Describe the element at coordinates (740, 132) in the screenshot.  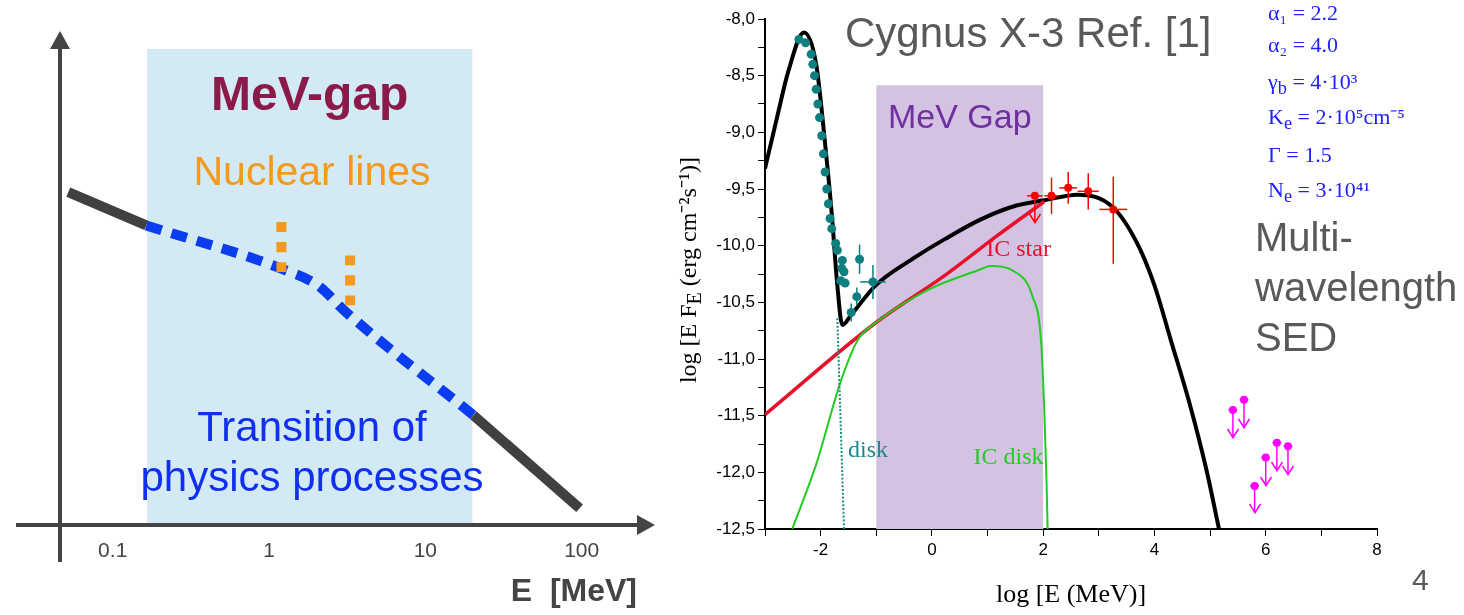
I see `y-tick-label: -9,0` at that location.